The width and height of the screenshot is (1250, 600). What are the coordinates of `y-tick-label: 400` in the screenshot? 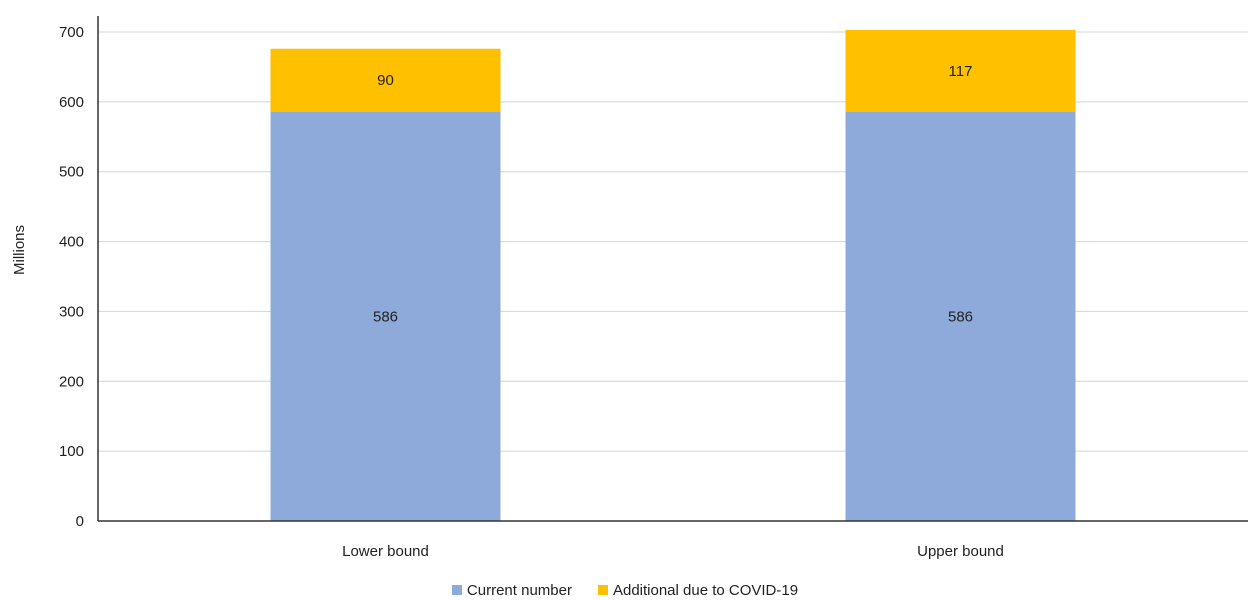 It's located at (71, 242).